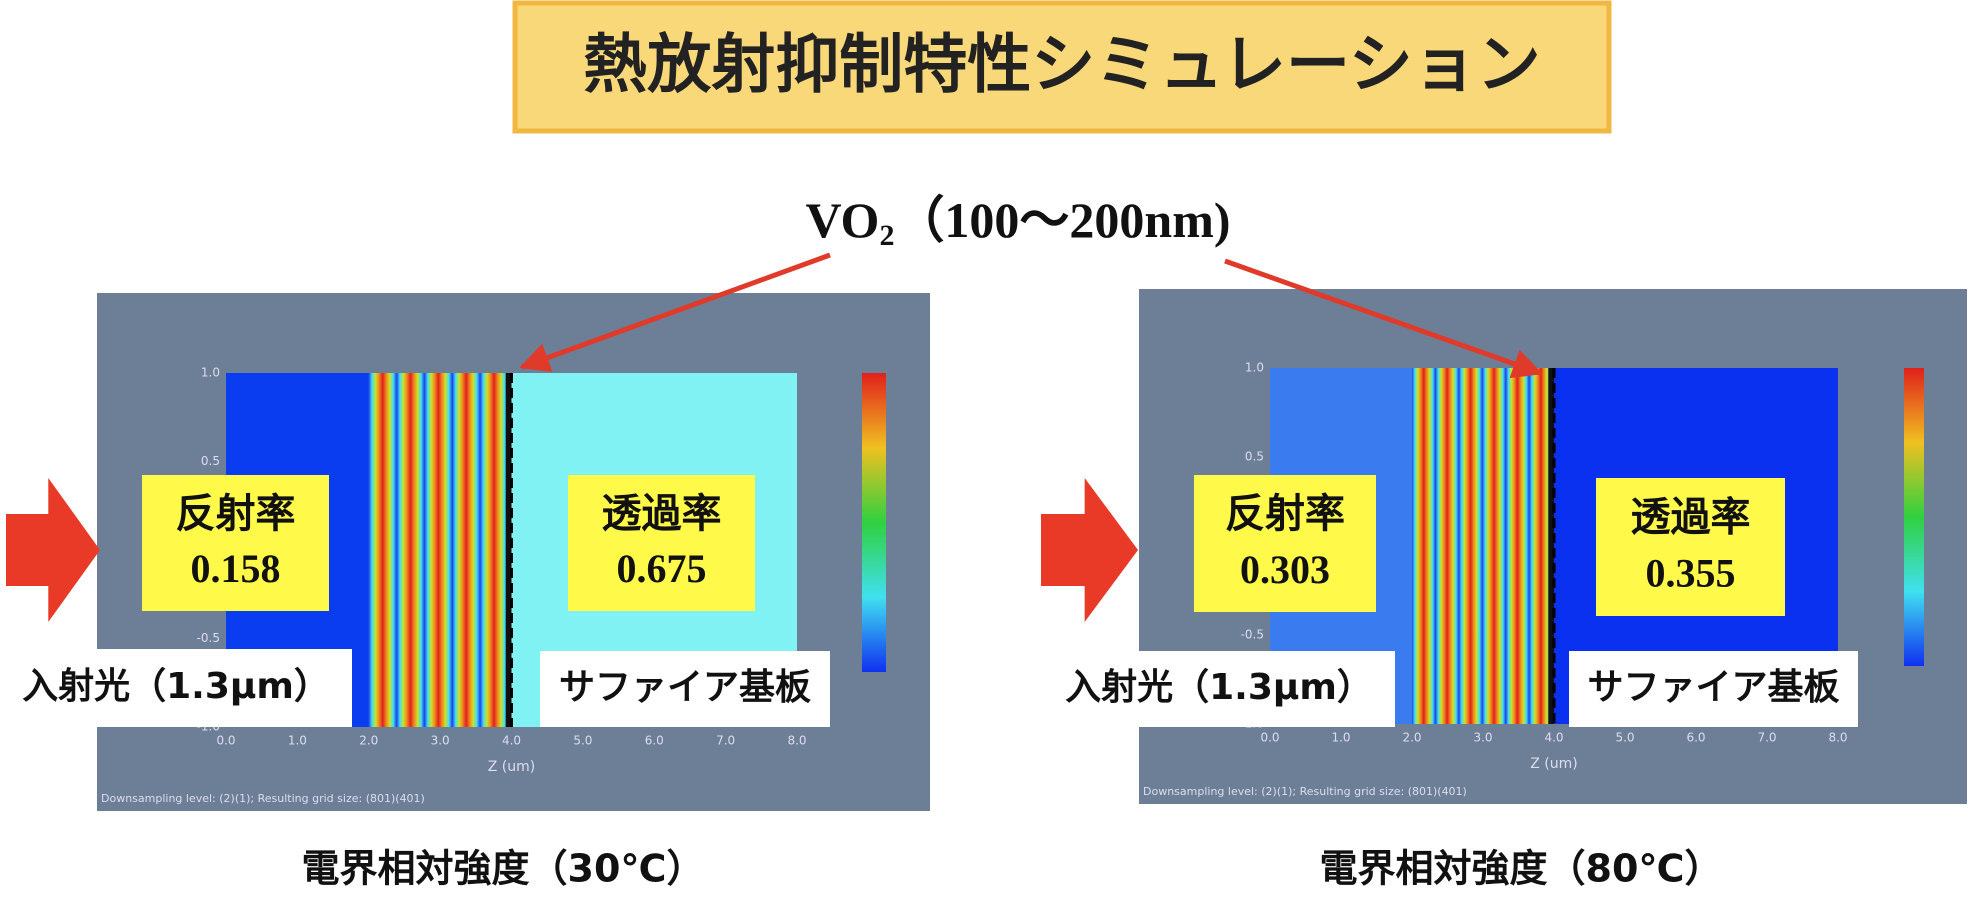  I want to click on vo2-label: VO2（100～200nm), so click(1017, 221).